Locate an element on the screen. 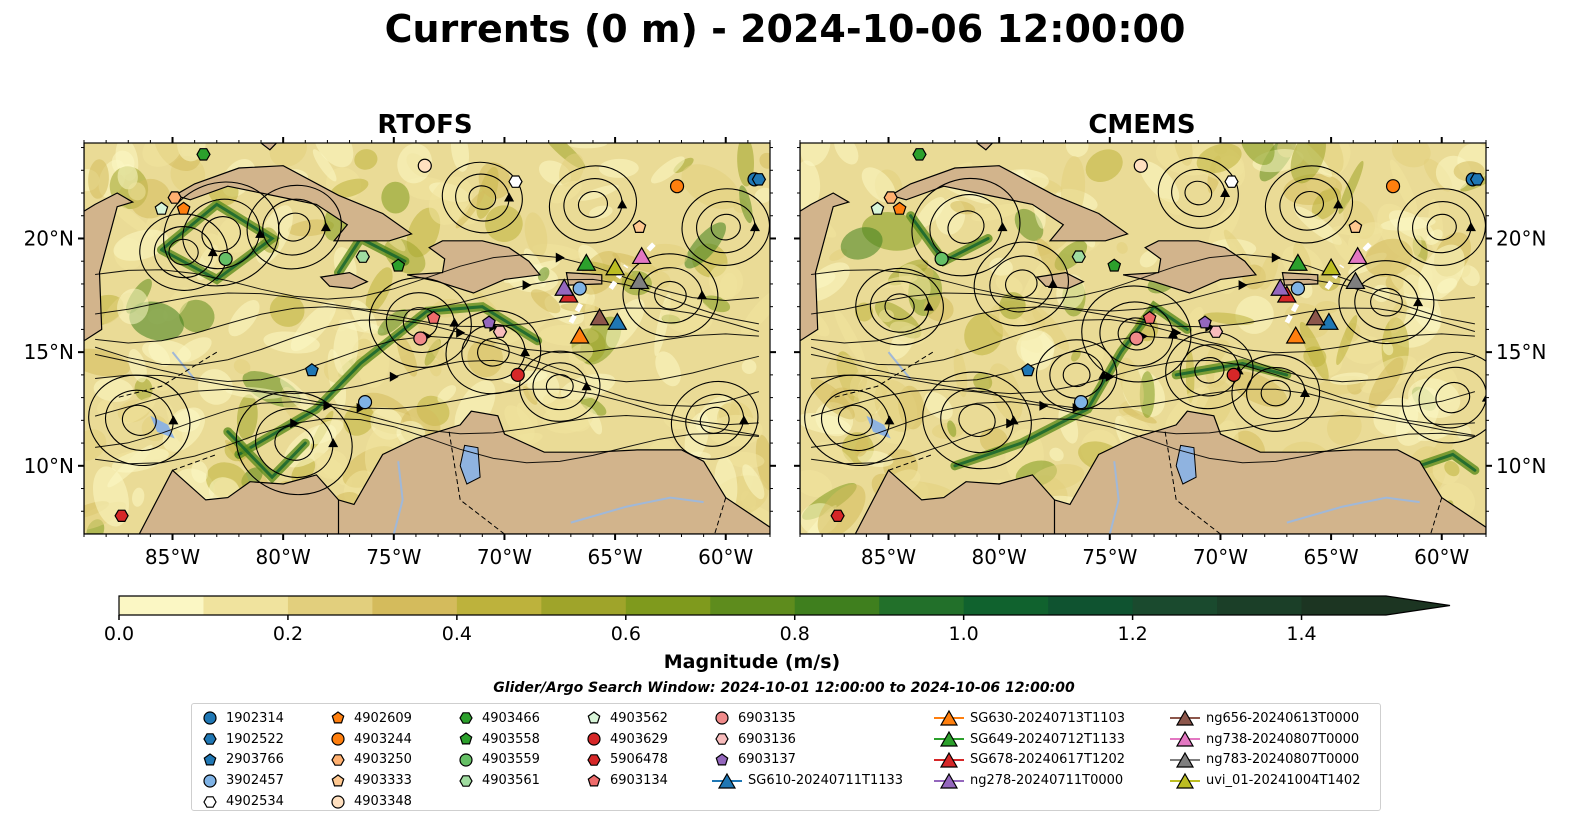 The width and height of the screenshot is (1577, 827). river is located at coordinates (183, 366).